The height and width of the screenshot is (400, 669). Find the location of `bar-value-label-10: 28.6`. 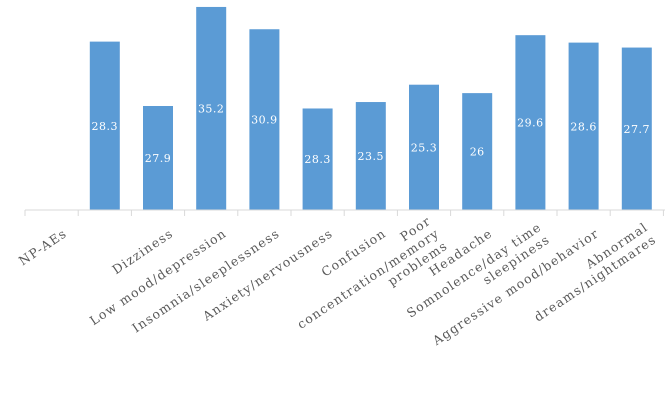

bar-value-label-10: 28.6 is located at coordinates (583, 126).